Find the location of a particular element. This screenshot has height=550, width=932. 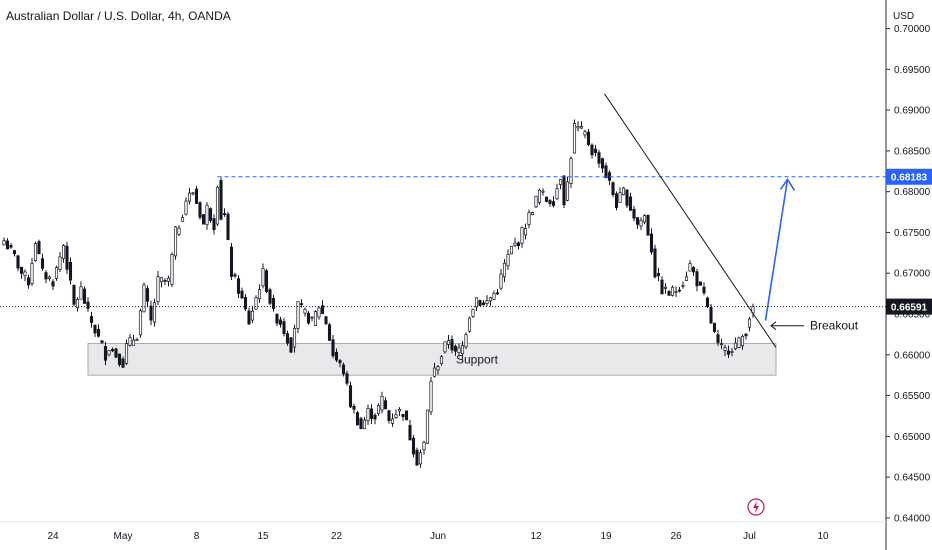

x-tick-label: 15 is located at coordinates (263, 536).